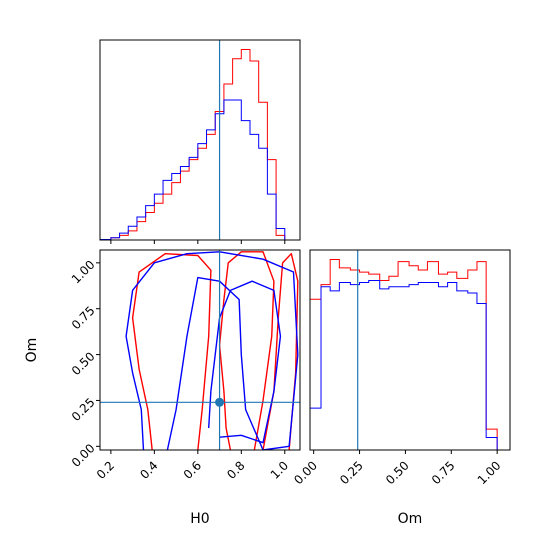 The height and width of the screenshot is (550, 550). Describe the element at coordinates (32, 350) in the screenshot. I see `ylabel-om: Om` at that location.